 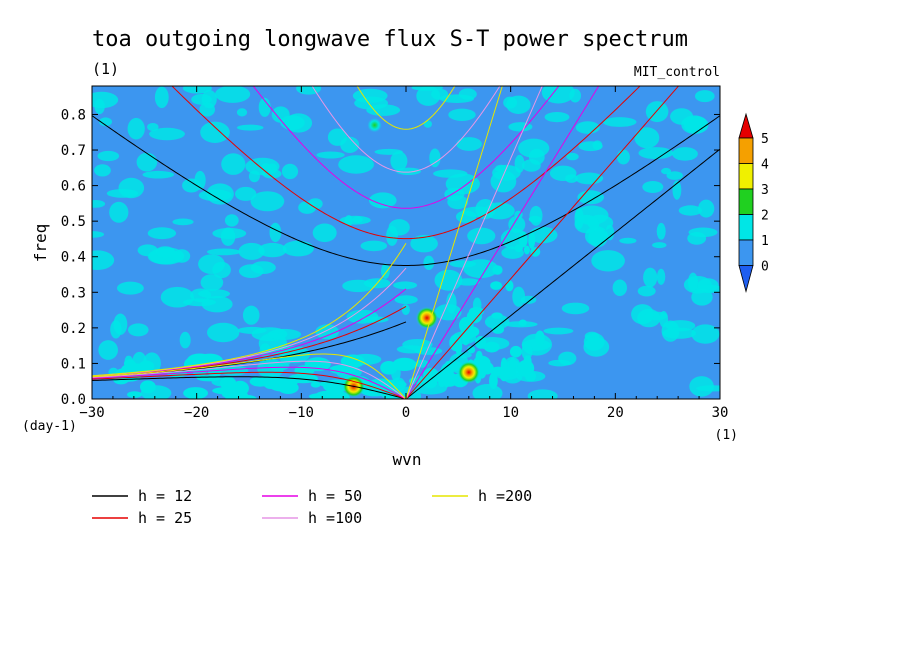 What do you see at coordinates (73, 258) in the screenshot?
I see `y-tick-label: 0.4` at bounding box center [73, 258].